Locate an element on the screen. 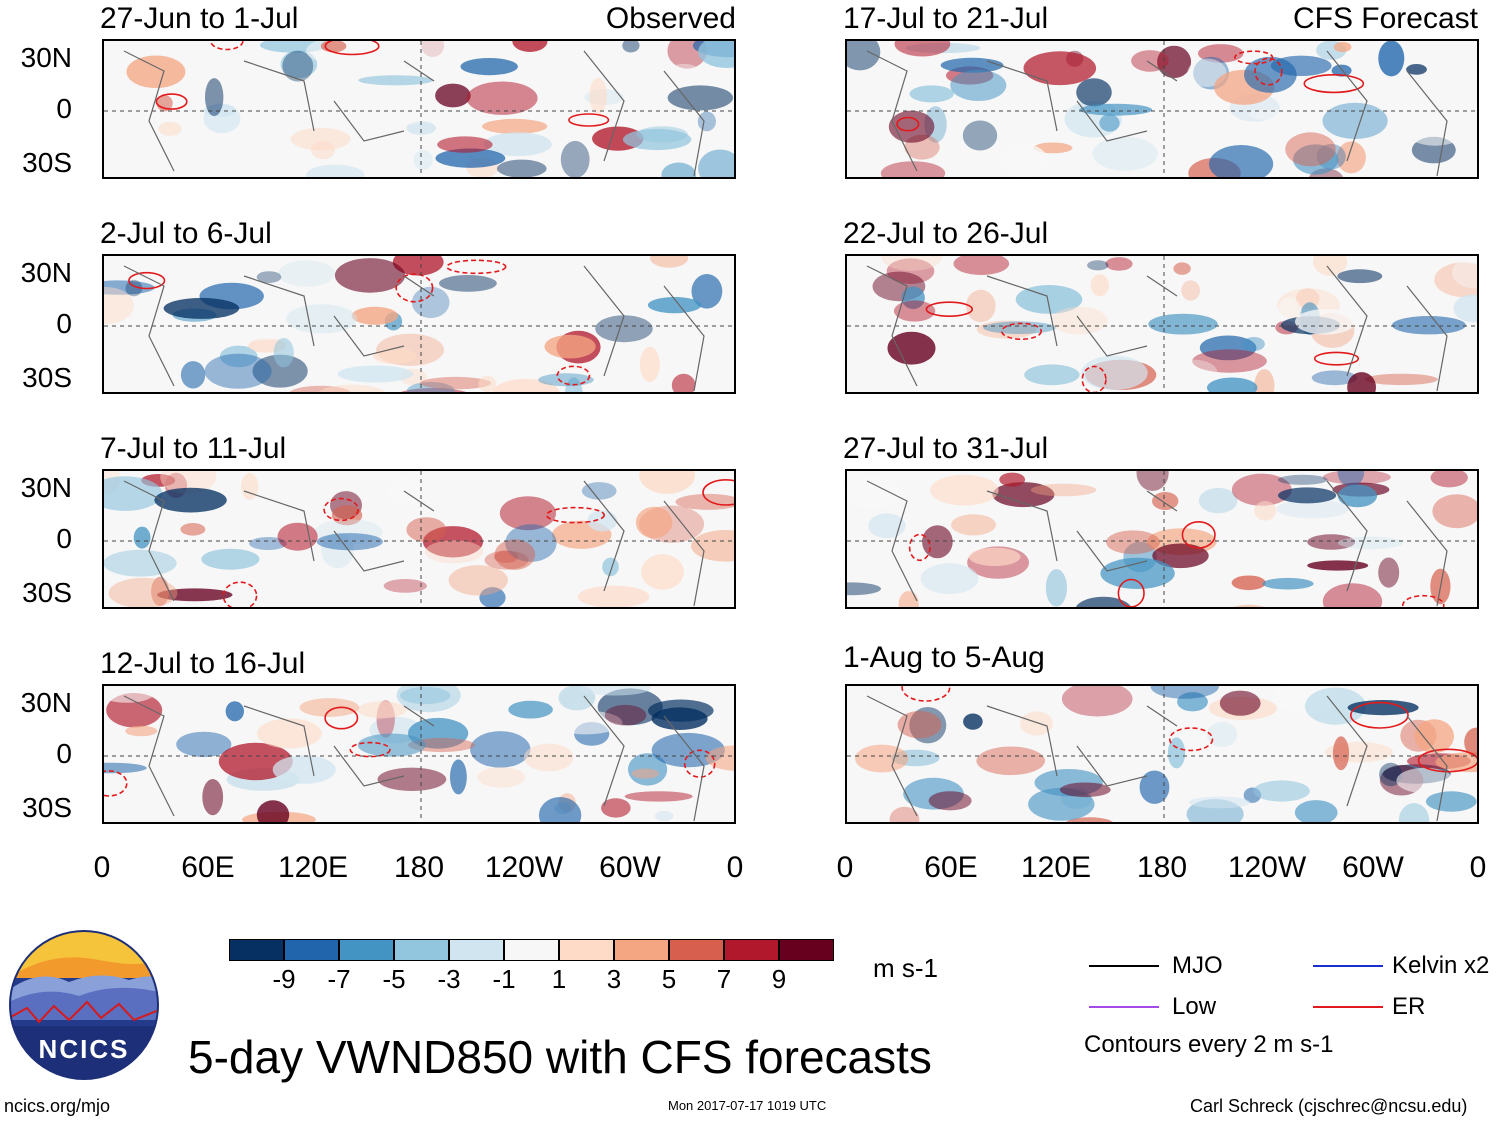 The height and width of the screenshot is (1121, 1510). legend-label-er: ER is located at coordinates (1409, 1006).